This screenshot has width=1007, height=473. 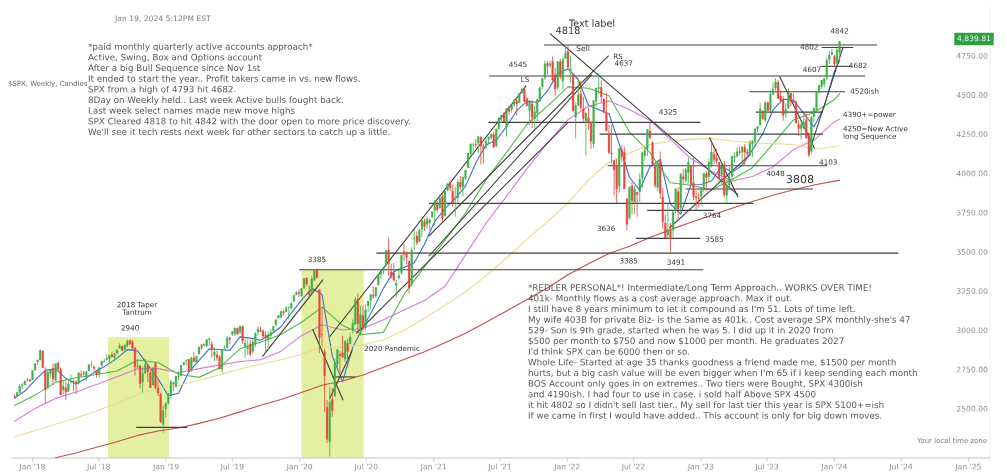 I want to click on text: *paid monthly quarterly active accounts approach* Active, Swing, Box and Options account After a big Bull Sequence since Nov 1st It ended to start the year.. Profit takers came in vs. new flows. SPX from a high of 4793 hit 4682. 8Day on Weekly held.. Last week Active bulls fought back. Last week select names made new move highs SPX Cleared 4818 to hit 4842 with the door open to more price discovery. We'll see it tech rests next week for other sectors to catch up a little., so click(x=249, y=90).